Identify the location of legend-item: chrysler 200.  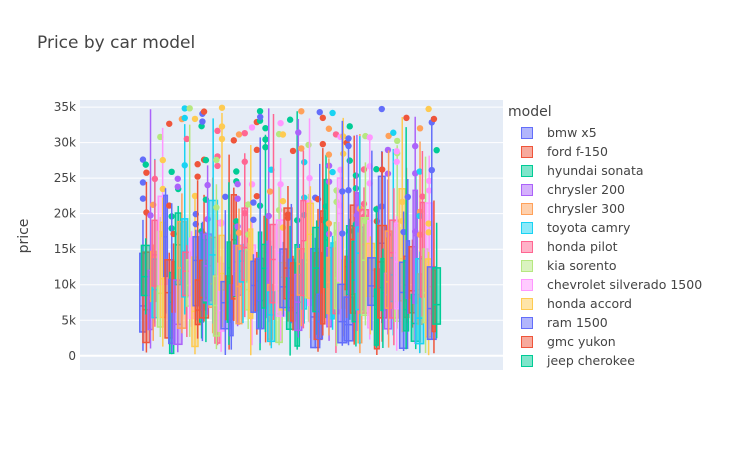
(611, 189).